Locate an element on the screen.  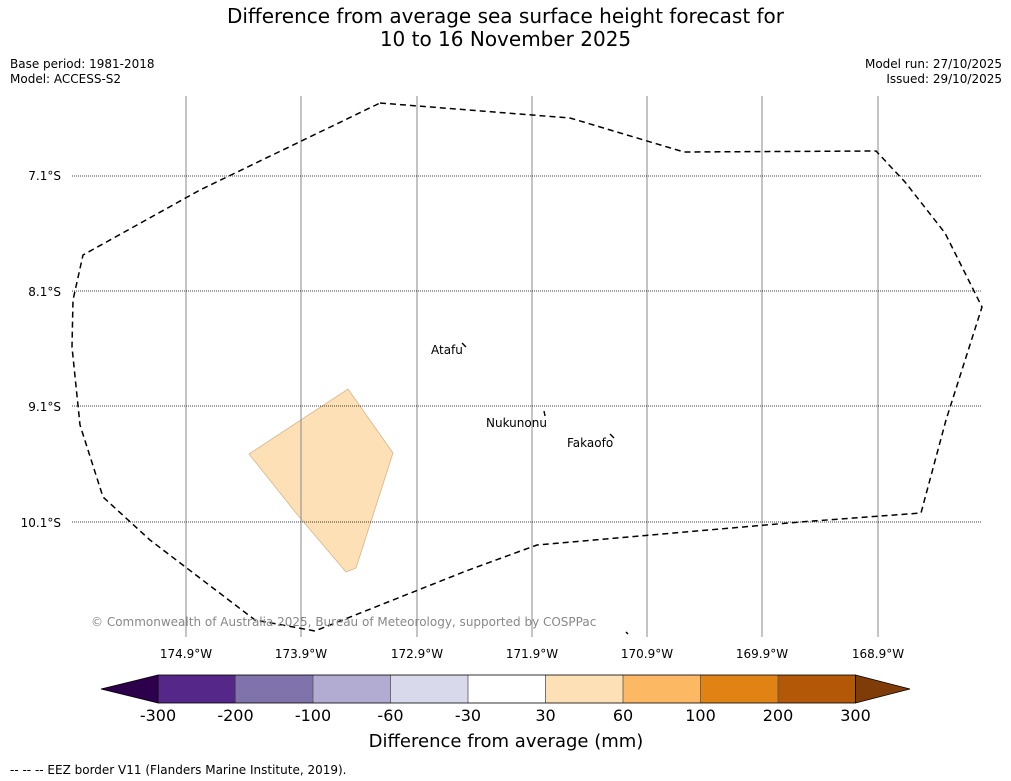
model-run: Model run: 27/10/2025 is located at coordinates (933, 64).